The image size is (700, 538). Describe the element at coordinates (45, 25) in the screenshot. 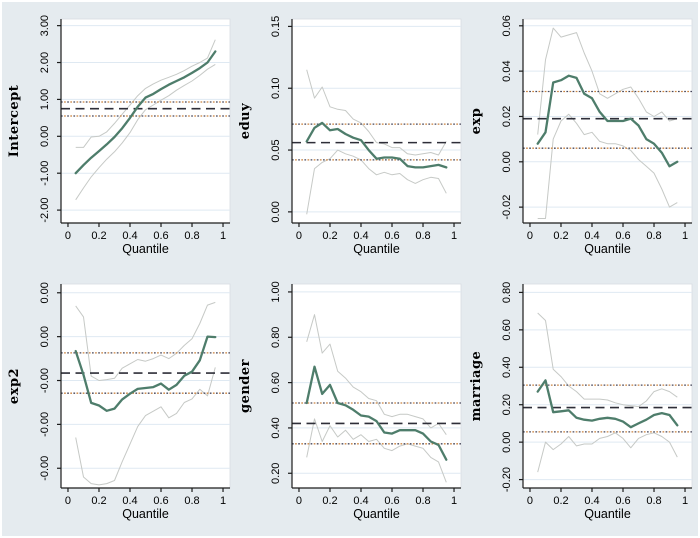

I see `y-tick-label: 3.00` at that location.